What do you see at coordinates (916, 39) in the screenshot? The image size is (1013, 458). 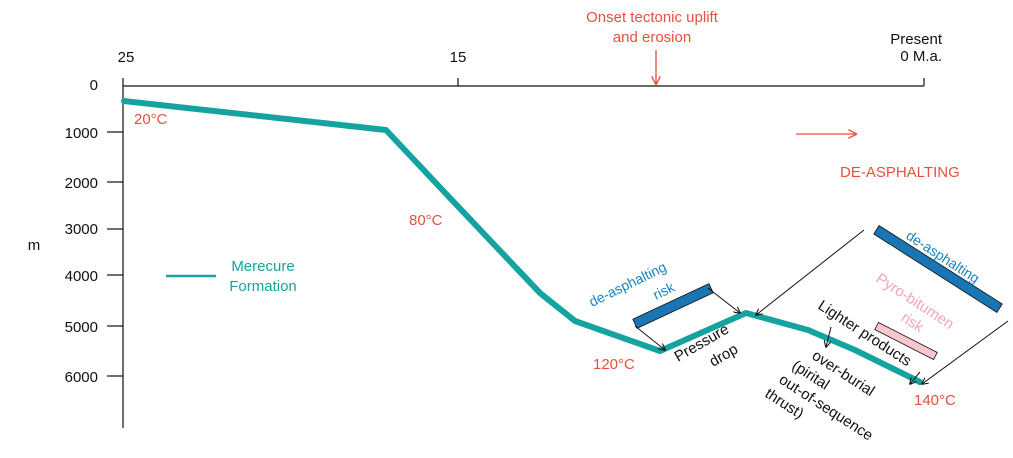 I see `present-label: Present` at bounding box center [916, 39].